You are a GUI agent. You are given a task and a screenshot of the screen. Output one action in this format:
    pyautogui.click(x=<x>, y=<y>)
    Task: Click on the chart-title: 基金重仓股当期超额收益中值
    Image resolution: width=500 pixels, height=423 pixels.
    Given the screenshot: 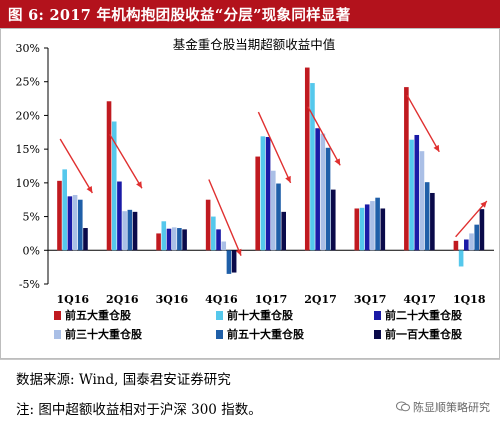 What is the action you would take?
    pyautogui.click(x=254, y=44)
    